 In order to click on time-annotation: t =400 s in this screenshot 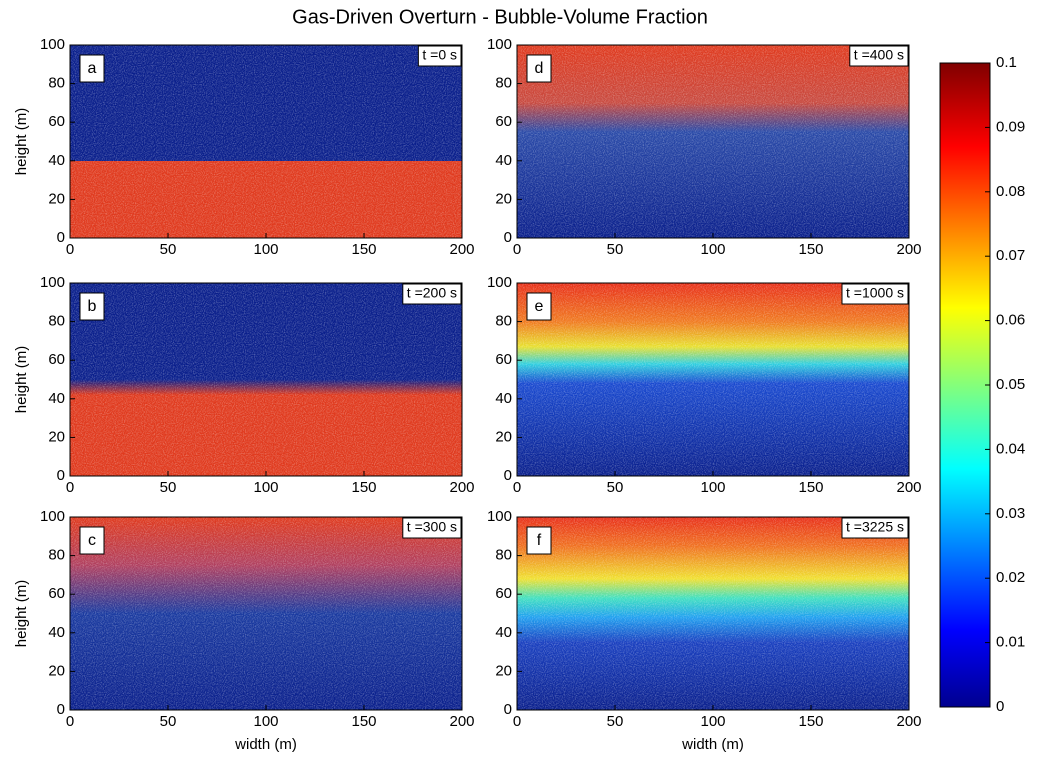, I will do `click(879, 55)`.